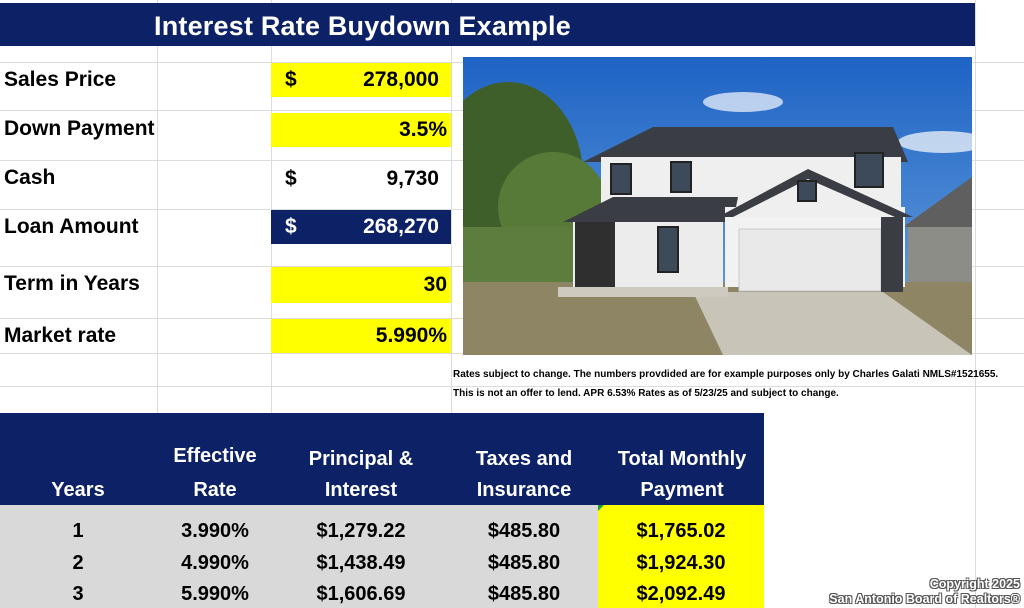 This screenshot has width=1024, height=608. Describe the element at coordinates (974, 584) in the screenshot. I see `copyright-watermark-line1: Copyright 2025` at that location.